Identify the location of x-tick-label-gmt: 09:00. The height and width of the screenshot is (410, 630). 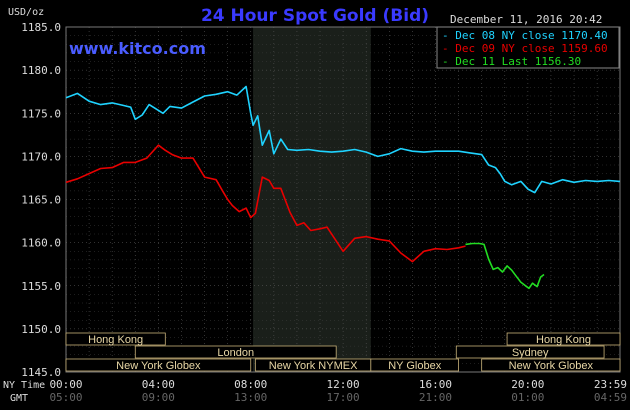
(158, 397).